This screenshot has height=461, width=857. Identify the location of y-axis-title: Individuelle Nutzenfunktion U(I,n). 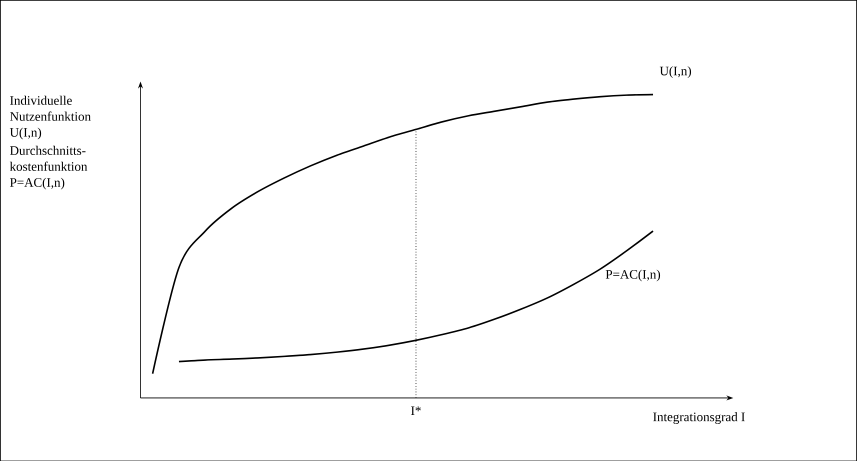
(50, 118).